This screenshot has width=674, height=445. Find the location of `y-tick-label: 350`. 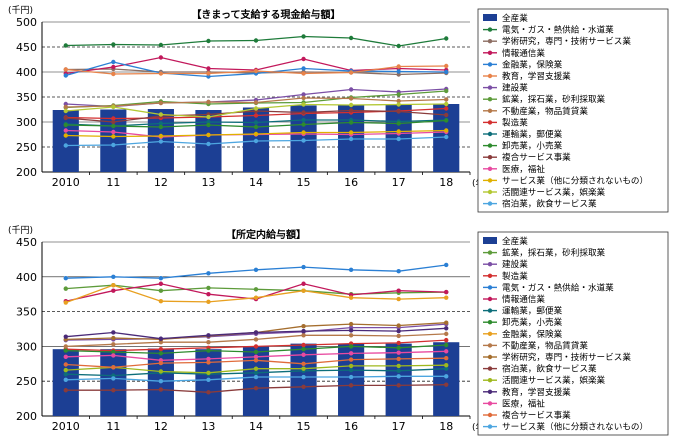

y-tick-label: 350 is located at coordinates (26, 97).